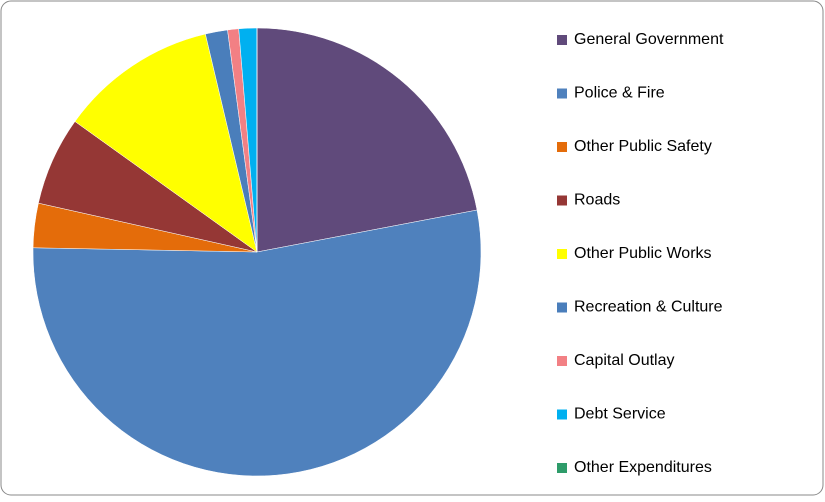 The height and width of the screenshot is (502, 825). I want to click on legend-label: General Government, so click(649, 39).